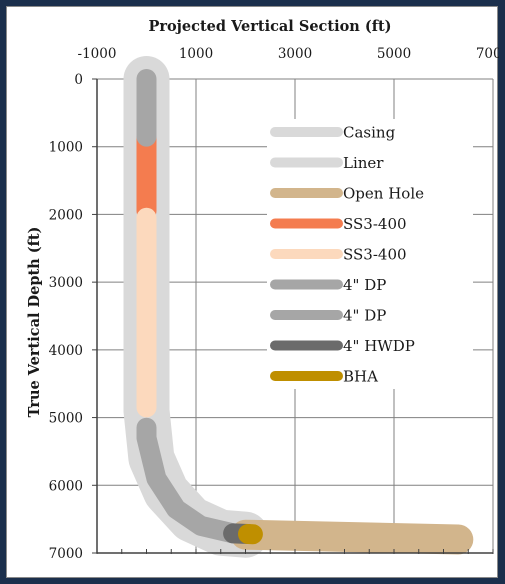 The width and height of the screenshot is (505, 584). I want to click on x-tick-label: -1000, so click(97, 54).